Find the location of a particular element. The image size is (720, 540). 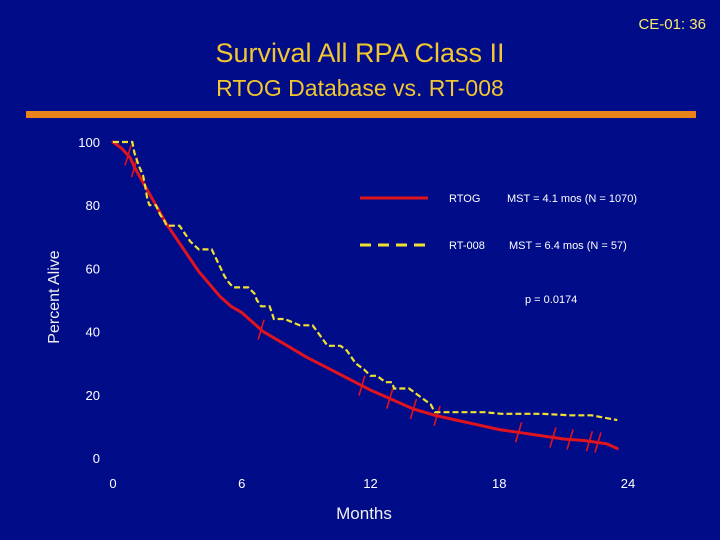

x-tick-label: 0 is located at coordinates (112, 483).